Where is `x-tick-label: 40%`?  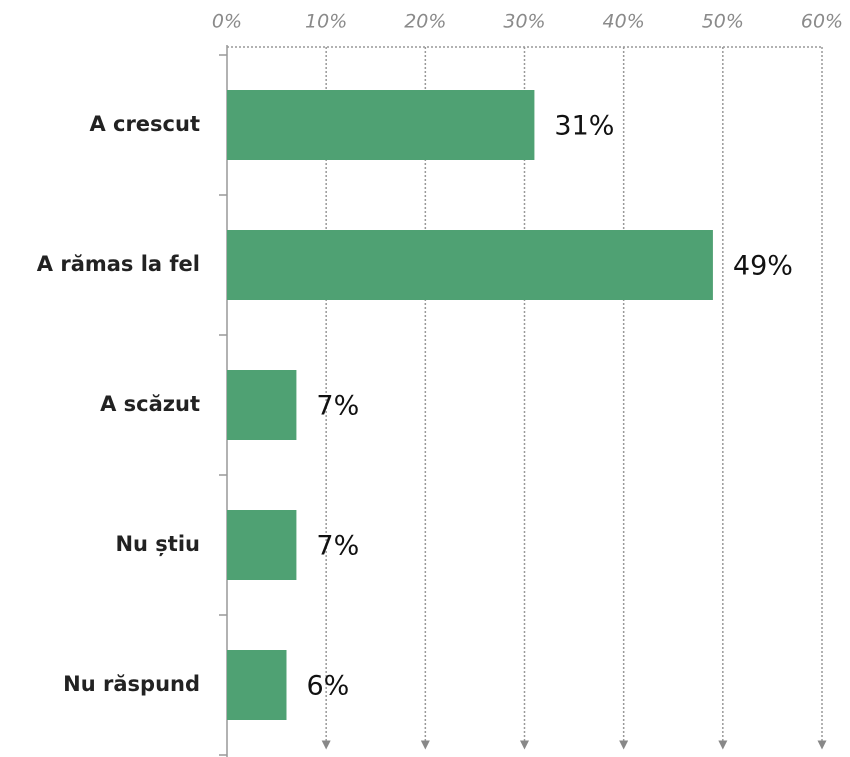
x-tick-label: 40% is located at coordinates (624, 22).